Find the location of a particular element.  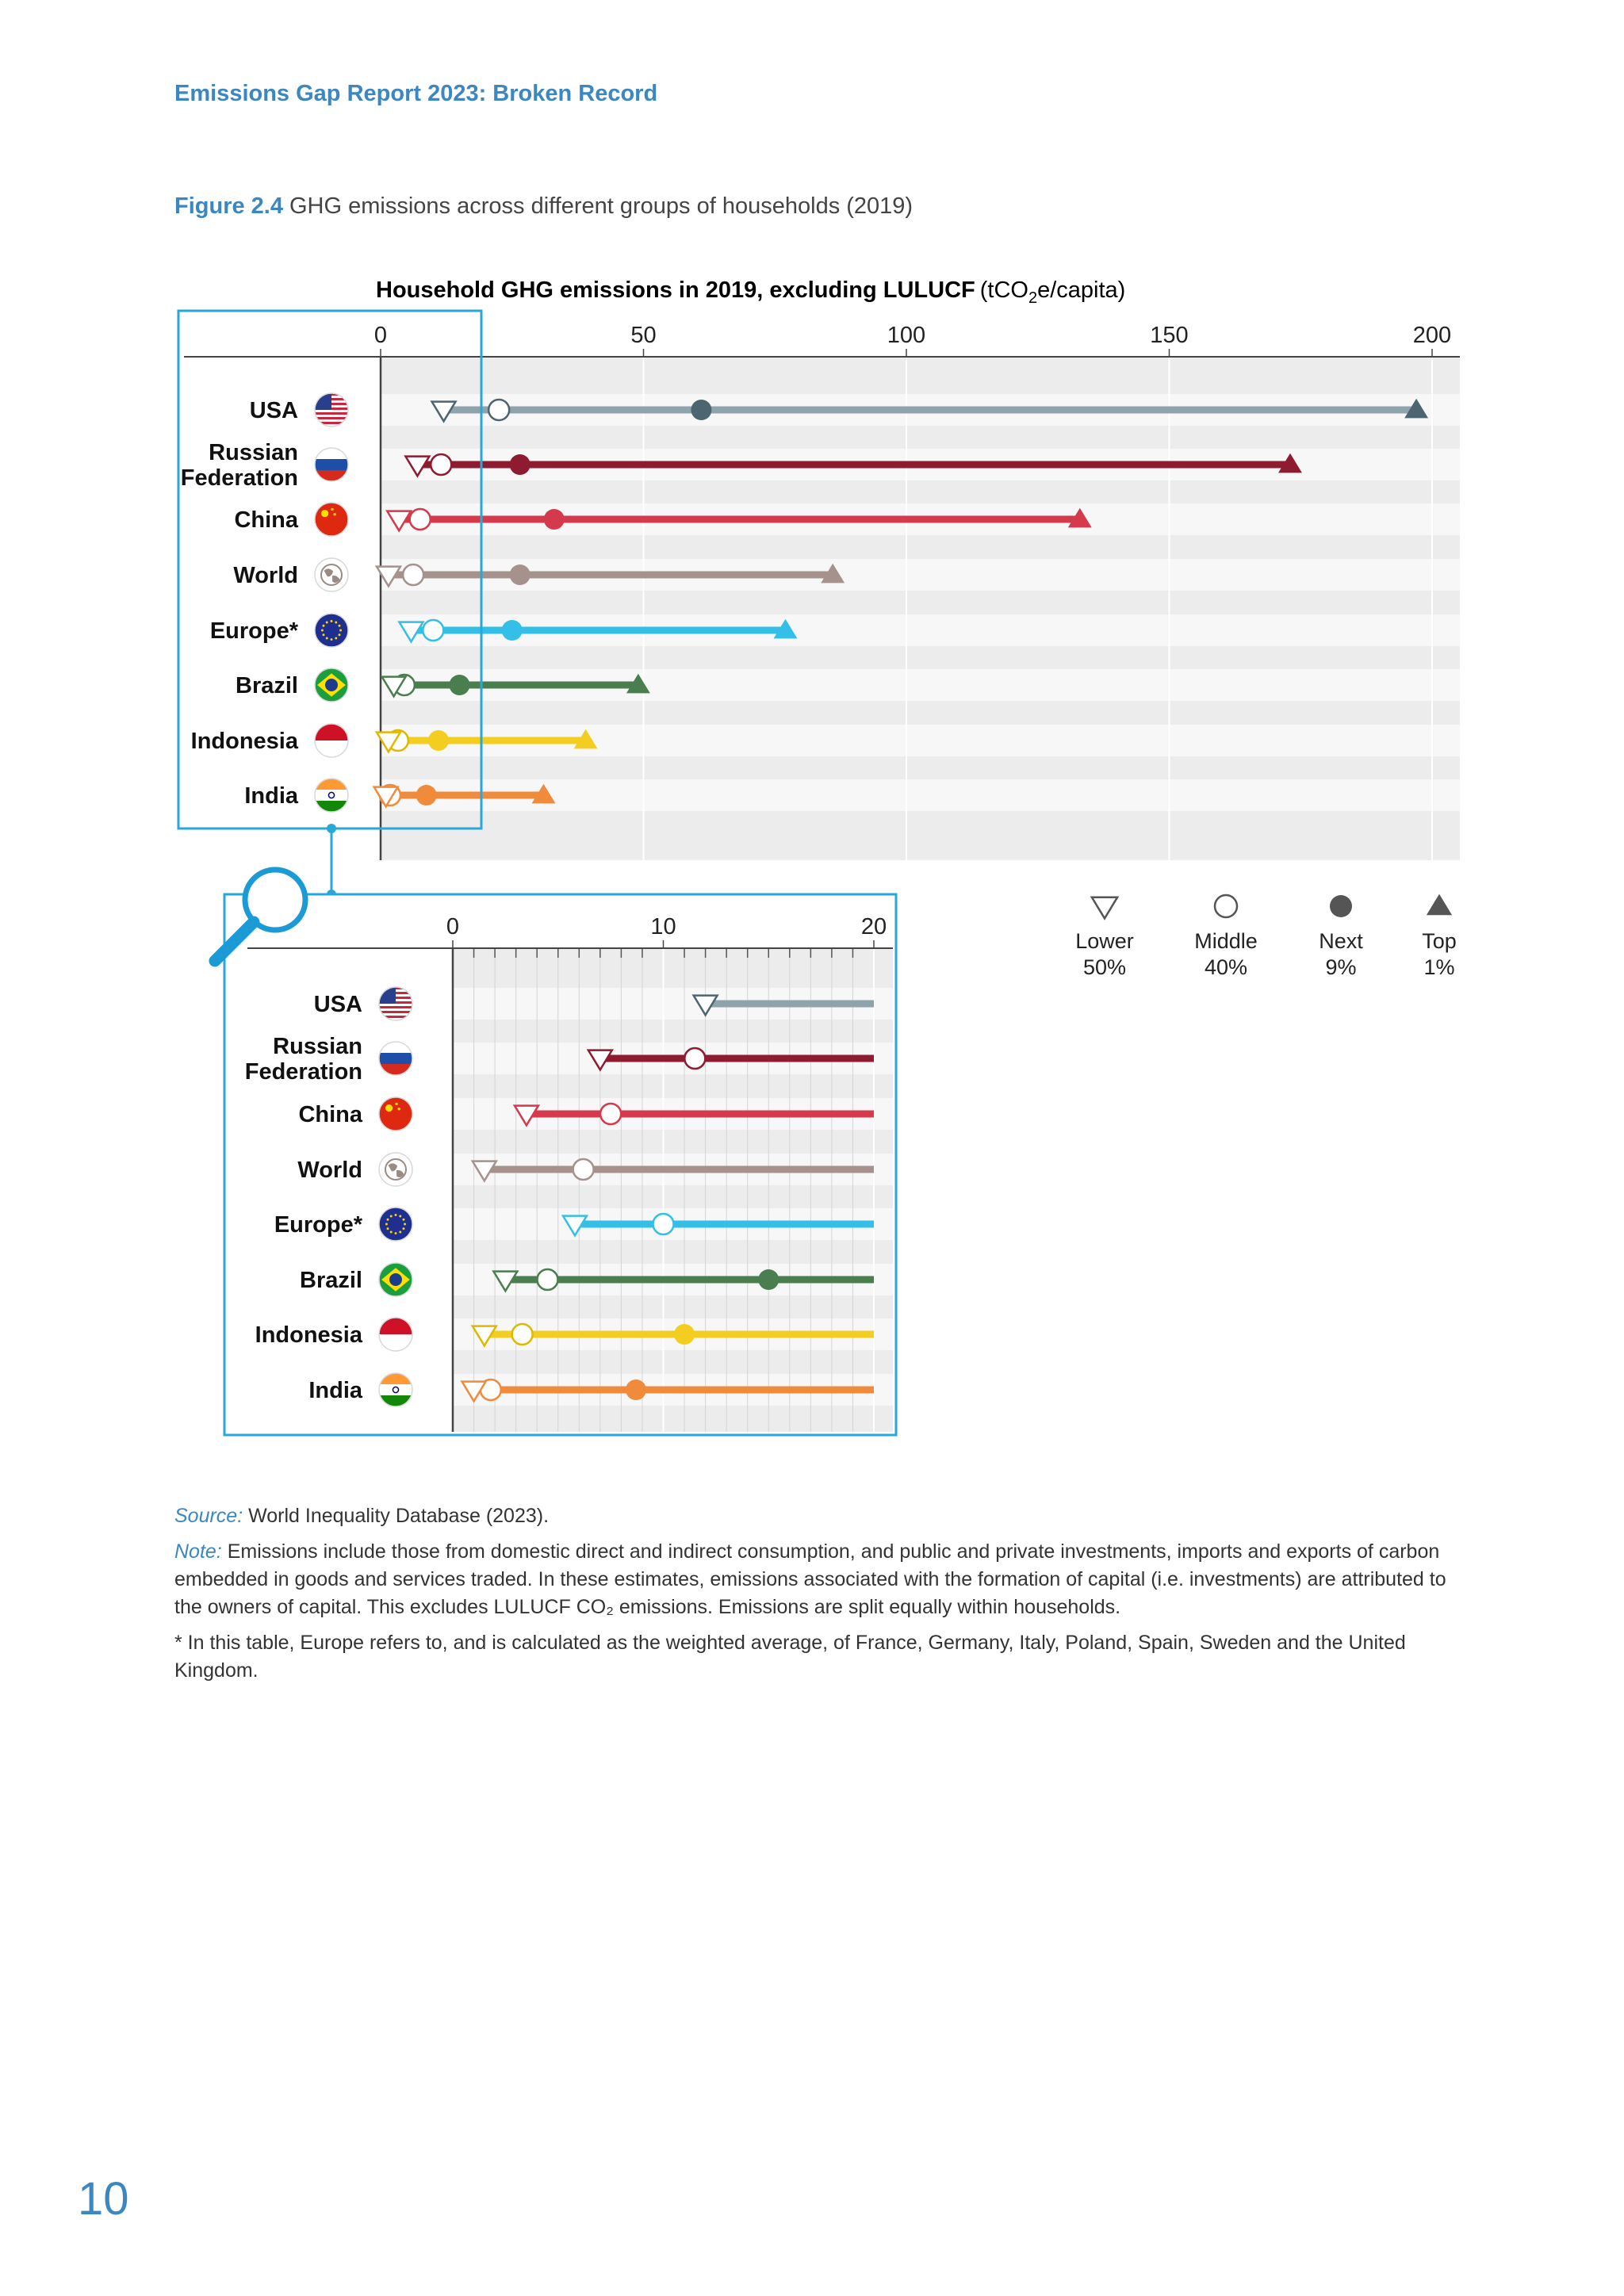

series-label: Brazil is located at coordinates (267, 685).